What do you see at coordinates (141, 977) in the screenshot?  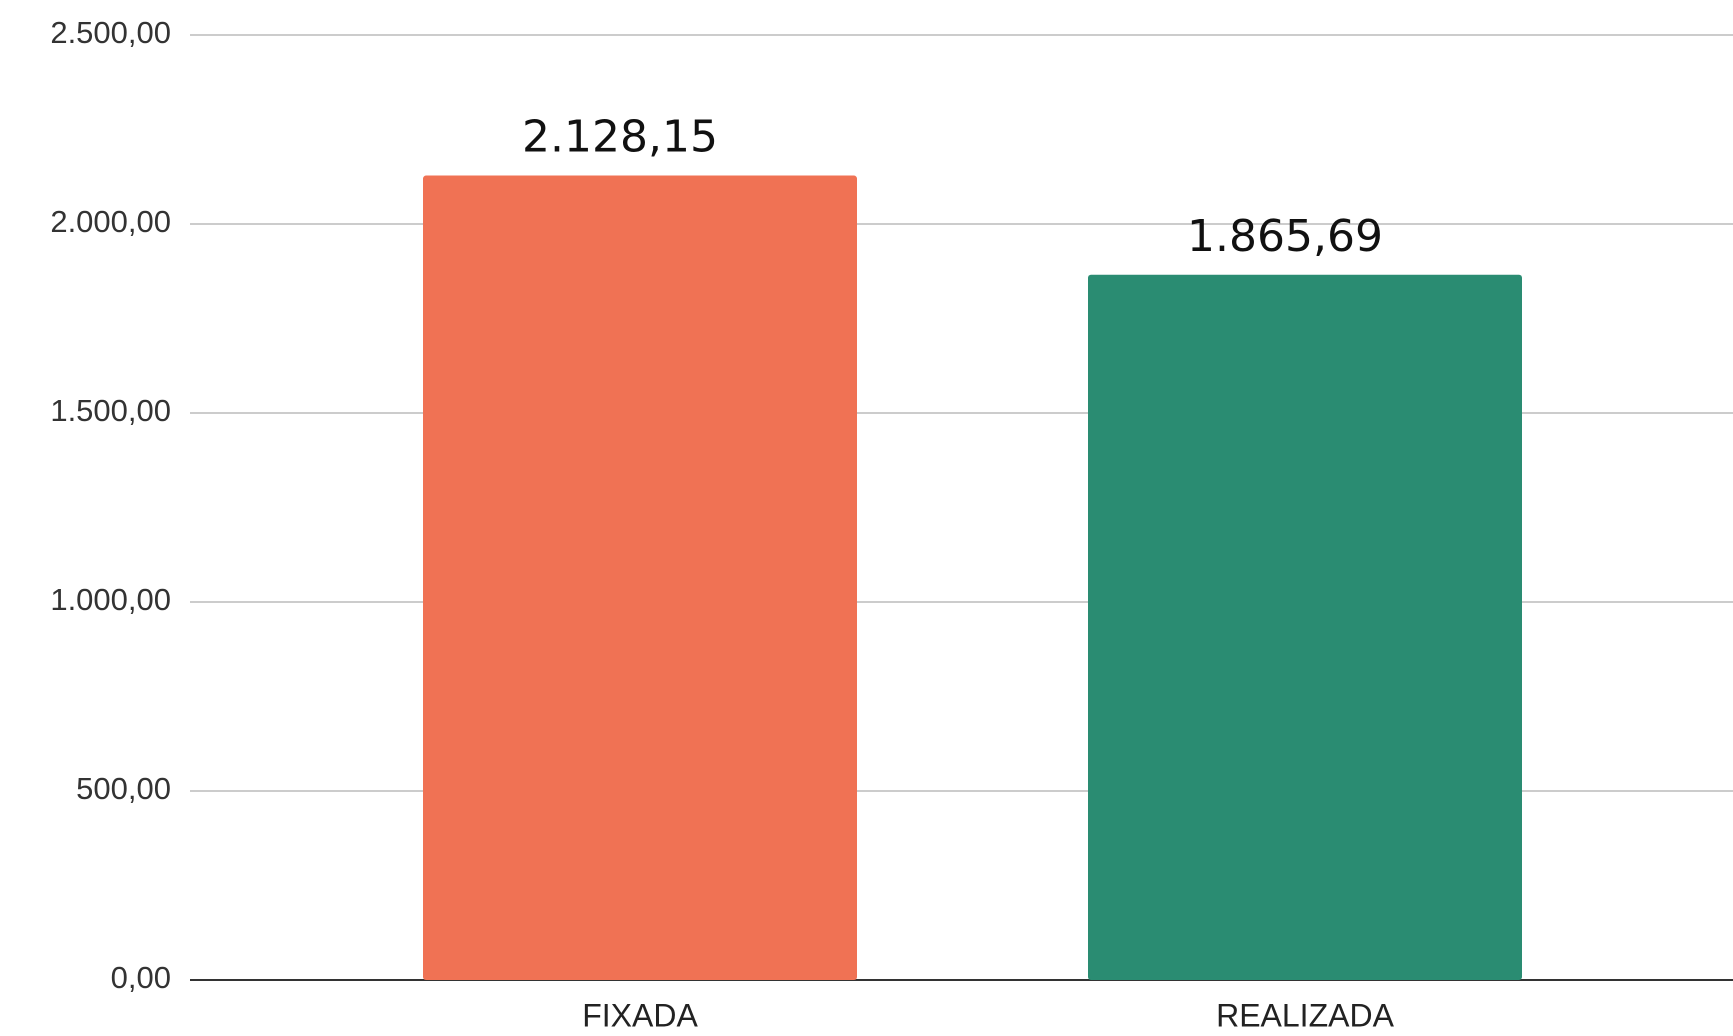 I see `y-tick-label: 0,00` at bounding box center [141, 977].